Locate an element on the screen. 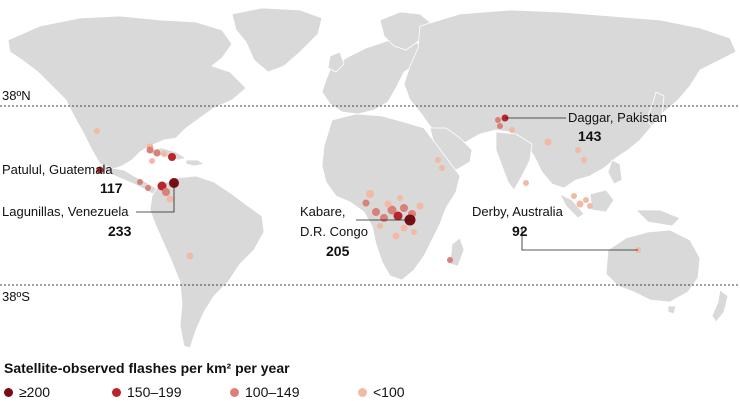  legend-label-150-199: 150–199 is located at coordinates (154, 392).